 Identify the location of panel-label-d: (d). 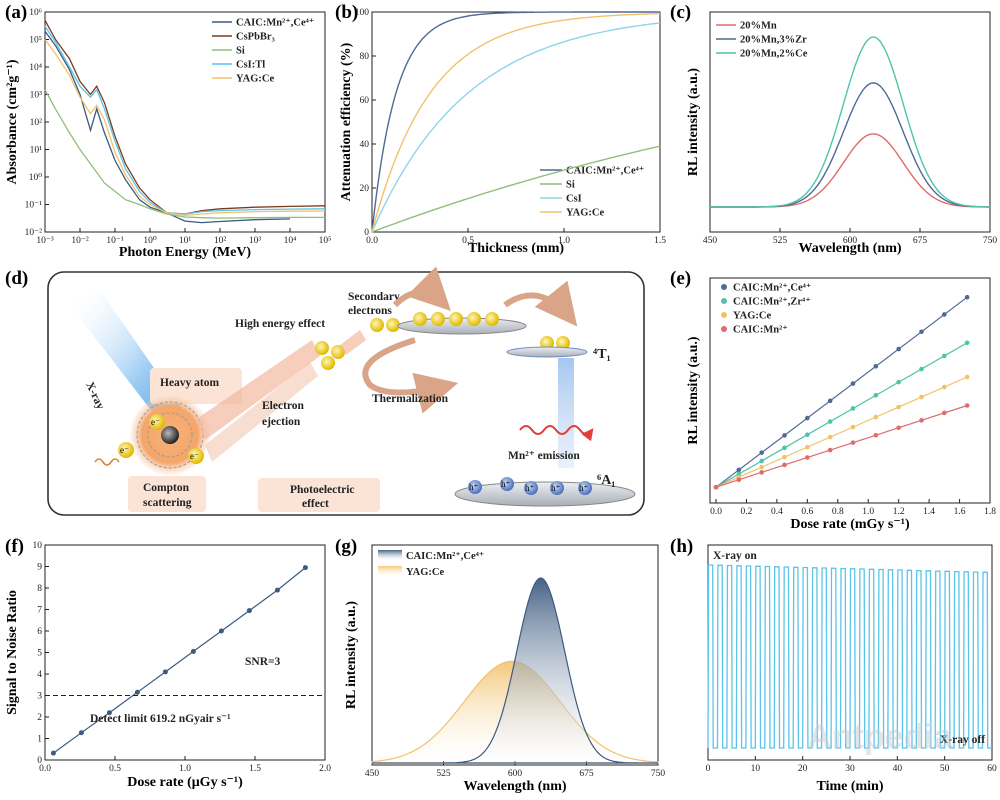
(16, 278).